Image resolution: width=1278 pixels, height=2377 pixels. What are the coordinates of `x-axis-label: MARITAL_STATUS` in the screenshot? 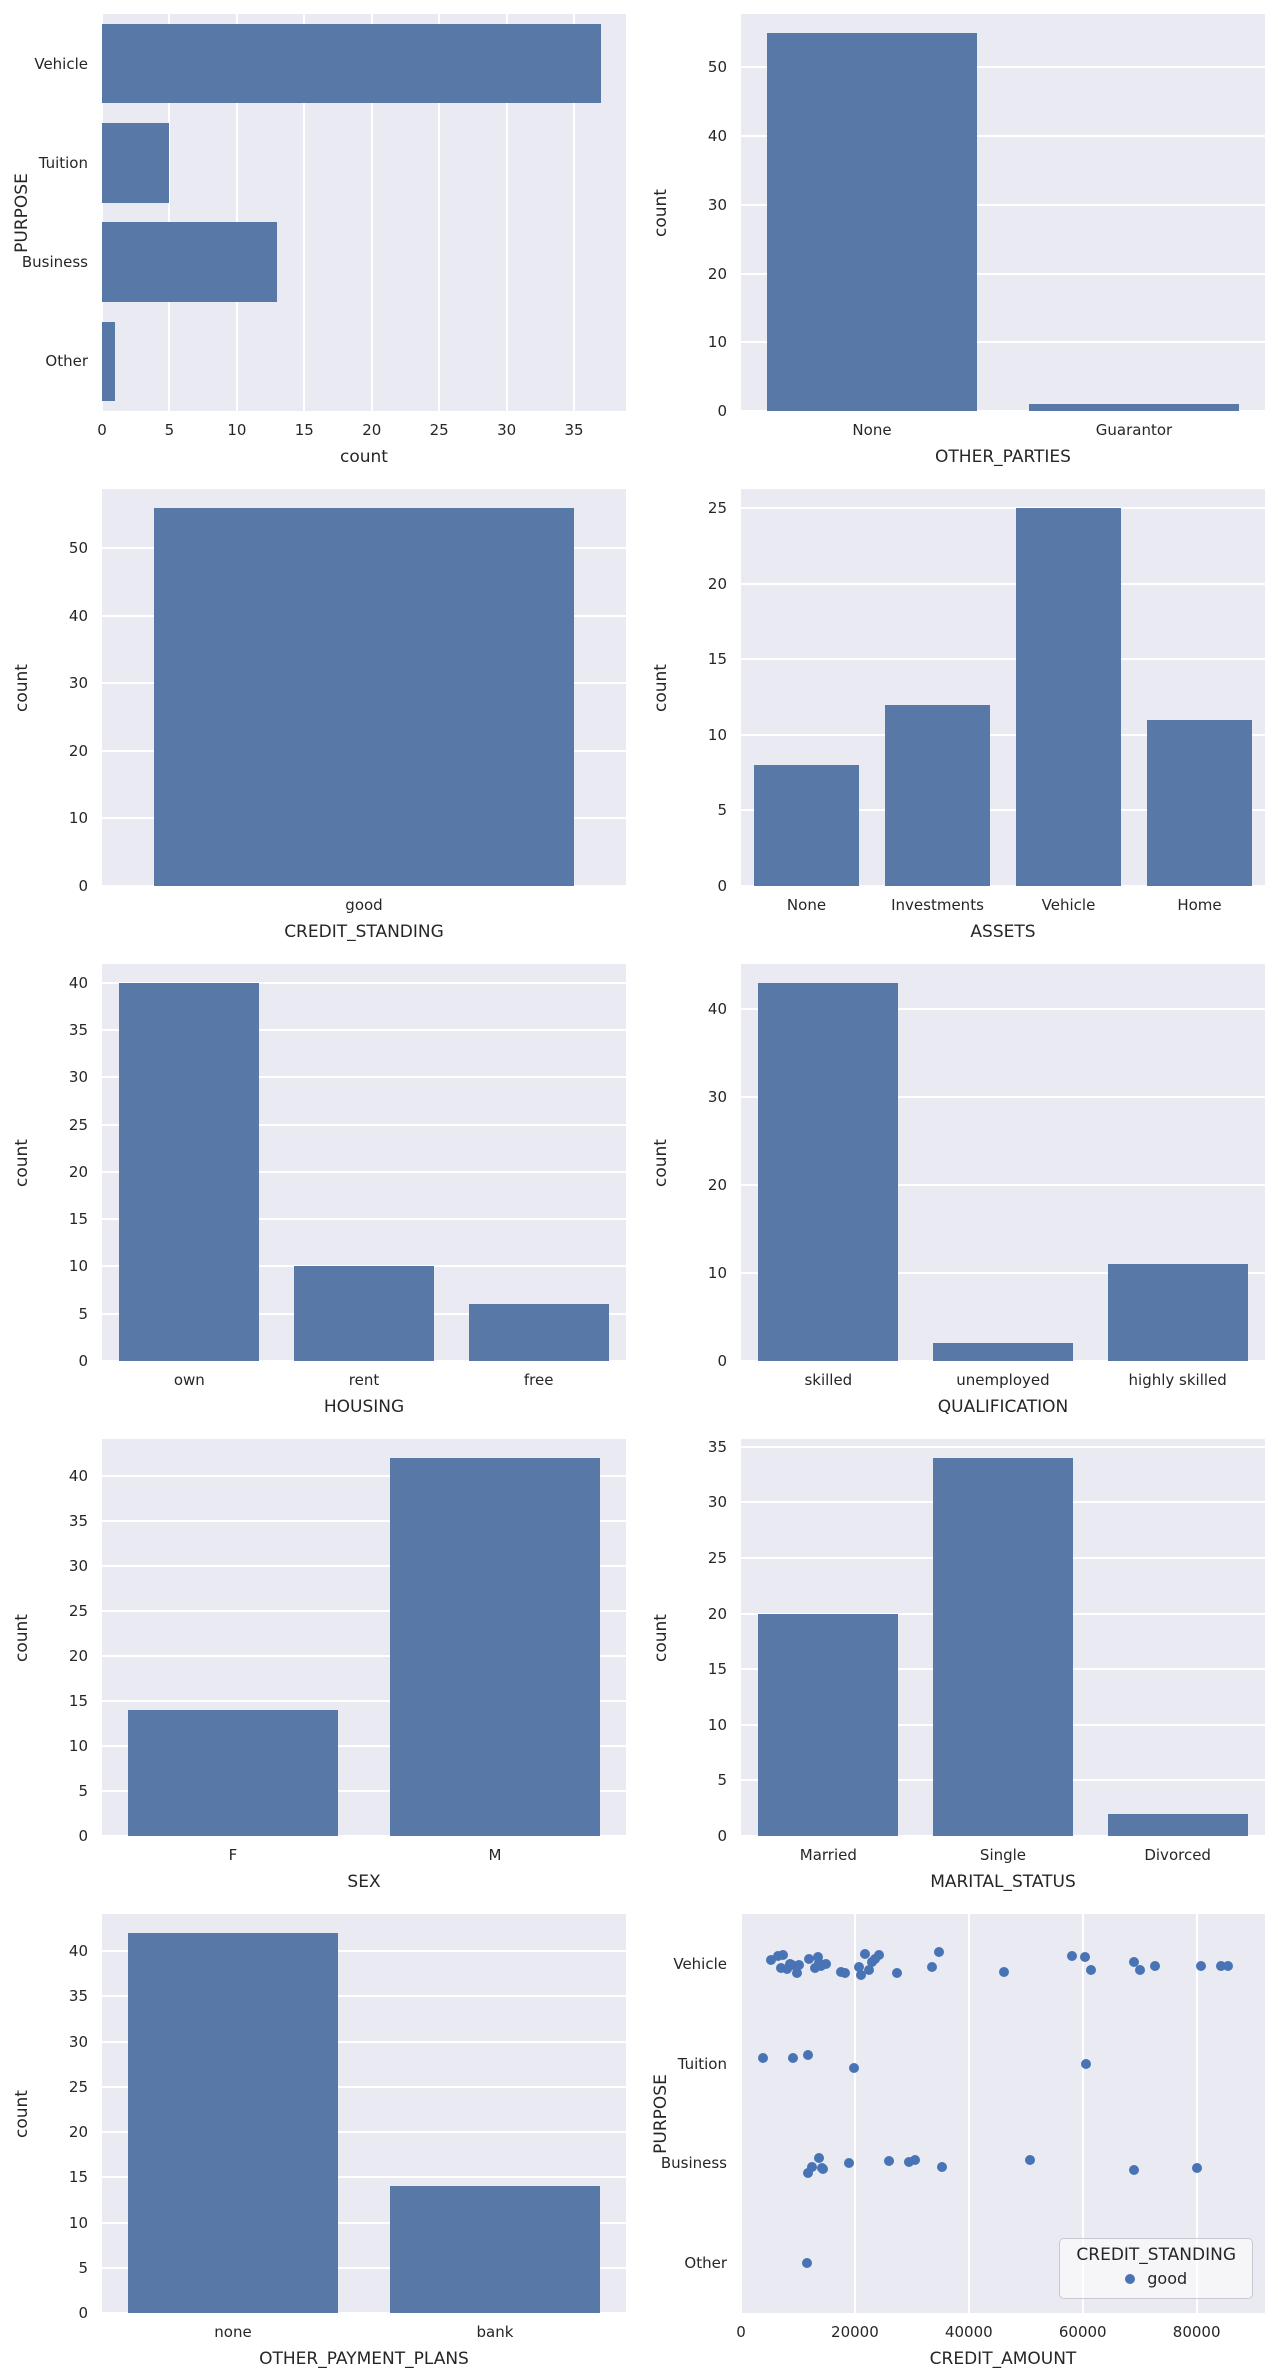 It's located at (1003, 1882).